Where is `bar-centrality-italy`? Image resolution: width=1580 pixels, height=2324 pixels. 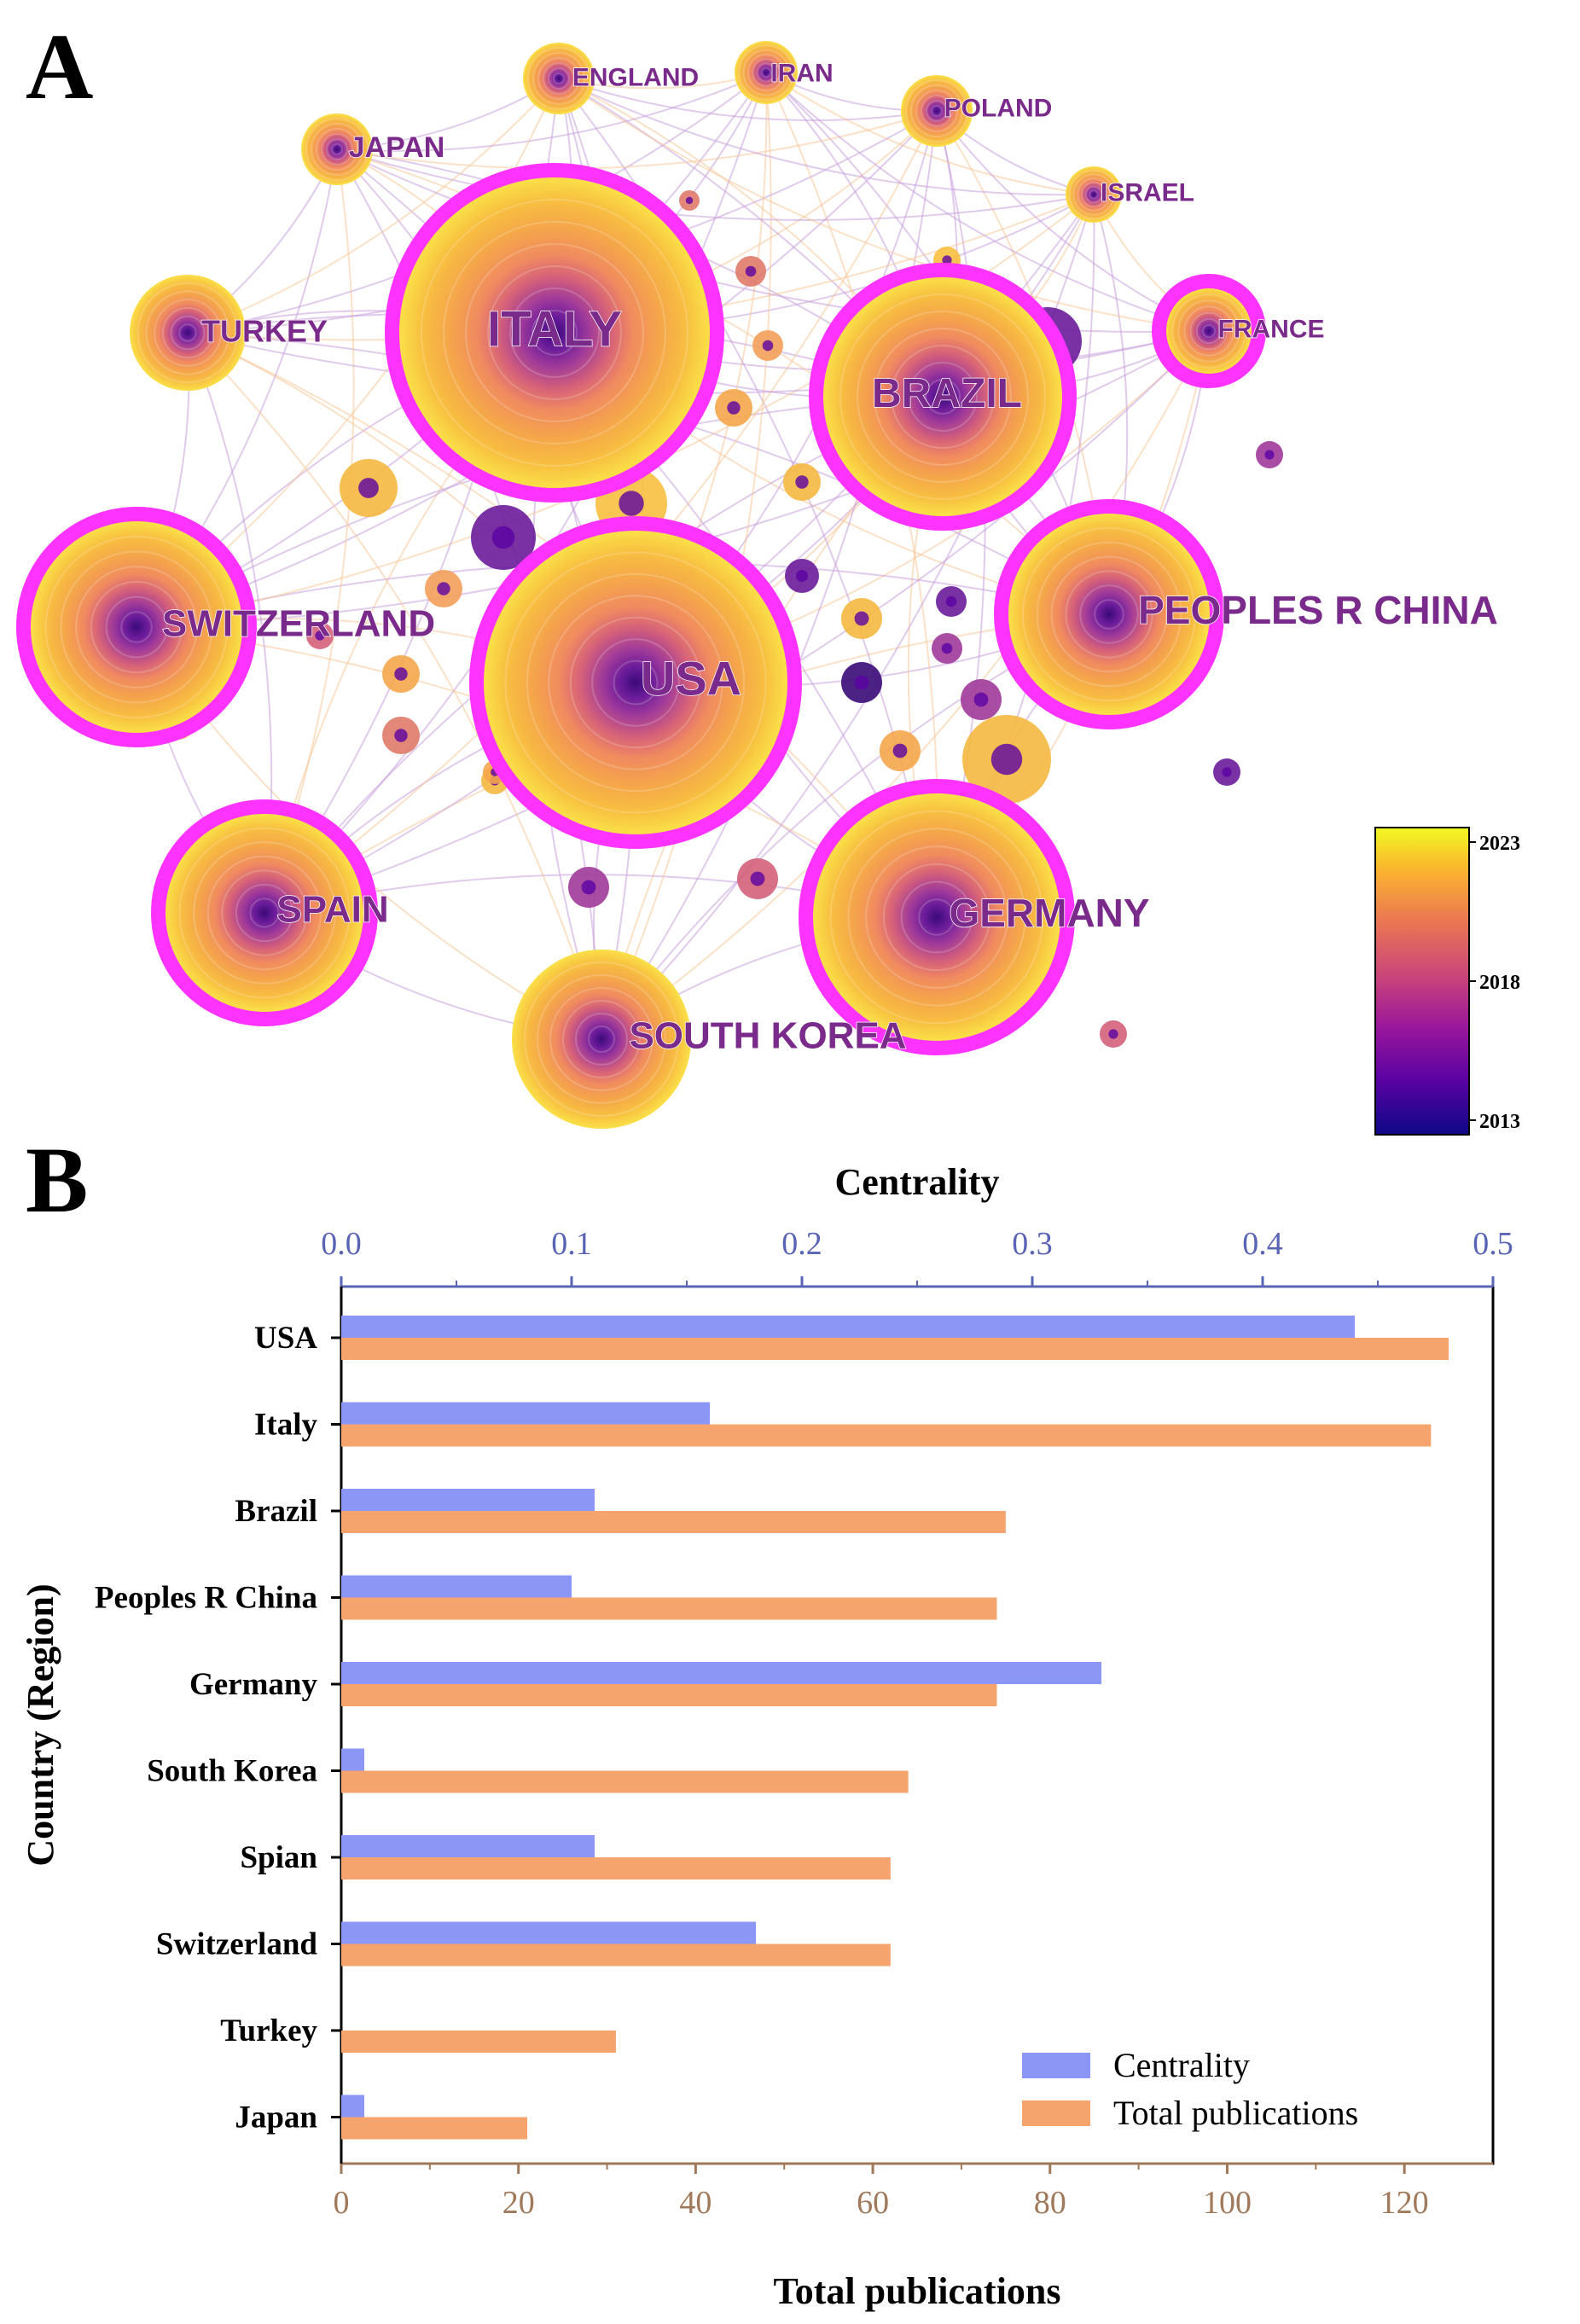 bar-centrality-italy is located at coordinates (525, 1413).